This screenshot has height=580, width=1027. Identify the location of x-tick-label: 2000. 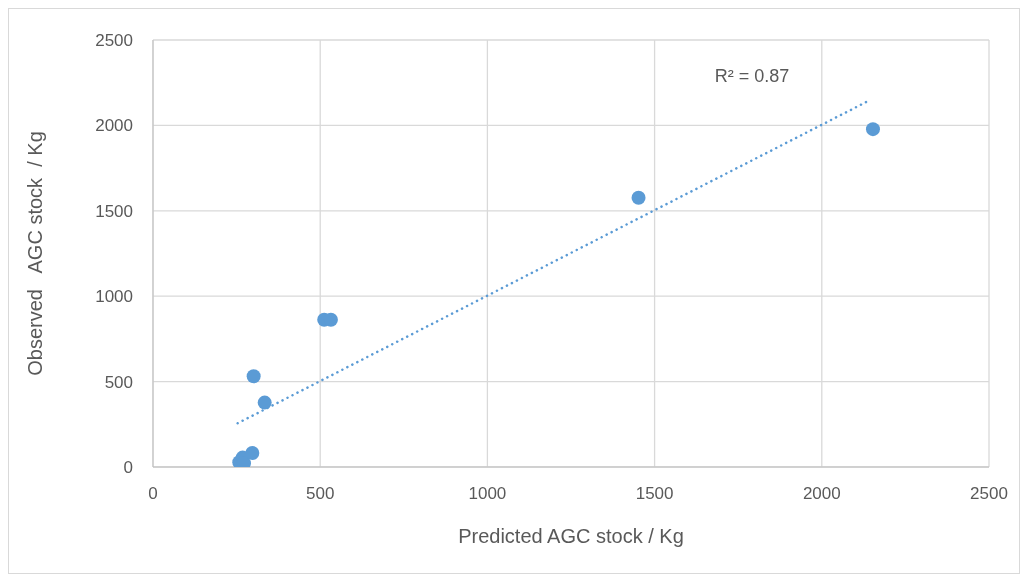
(821, 494).